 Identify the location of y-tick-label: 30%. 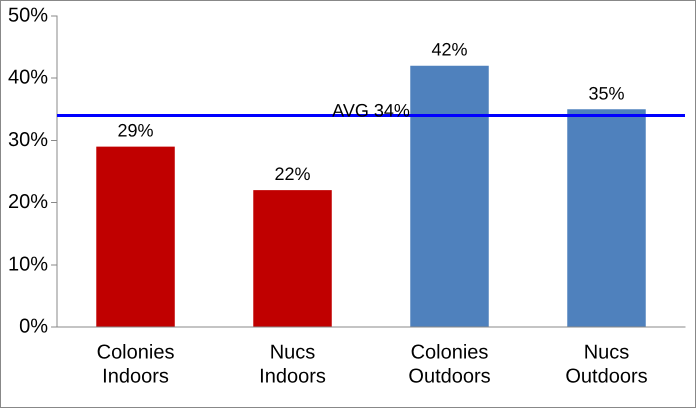
(28, 139).